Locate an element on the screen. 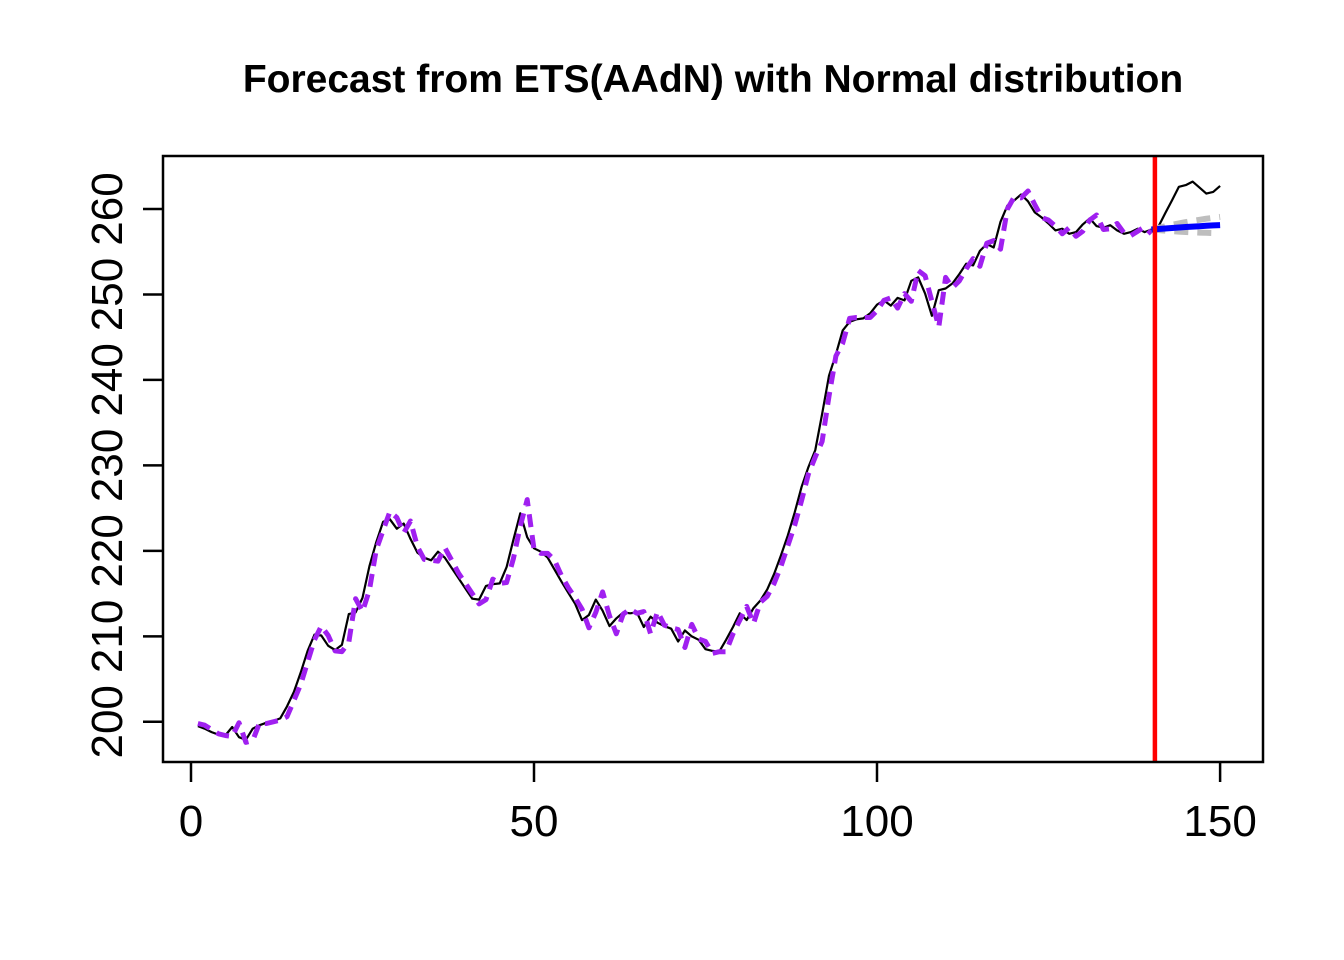  y-tick-label: 240 is located at coordinates (107, 379).